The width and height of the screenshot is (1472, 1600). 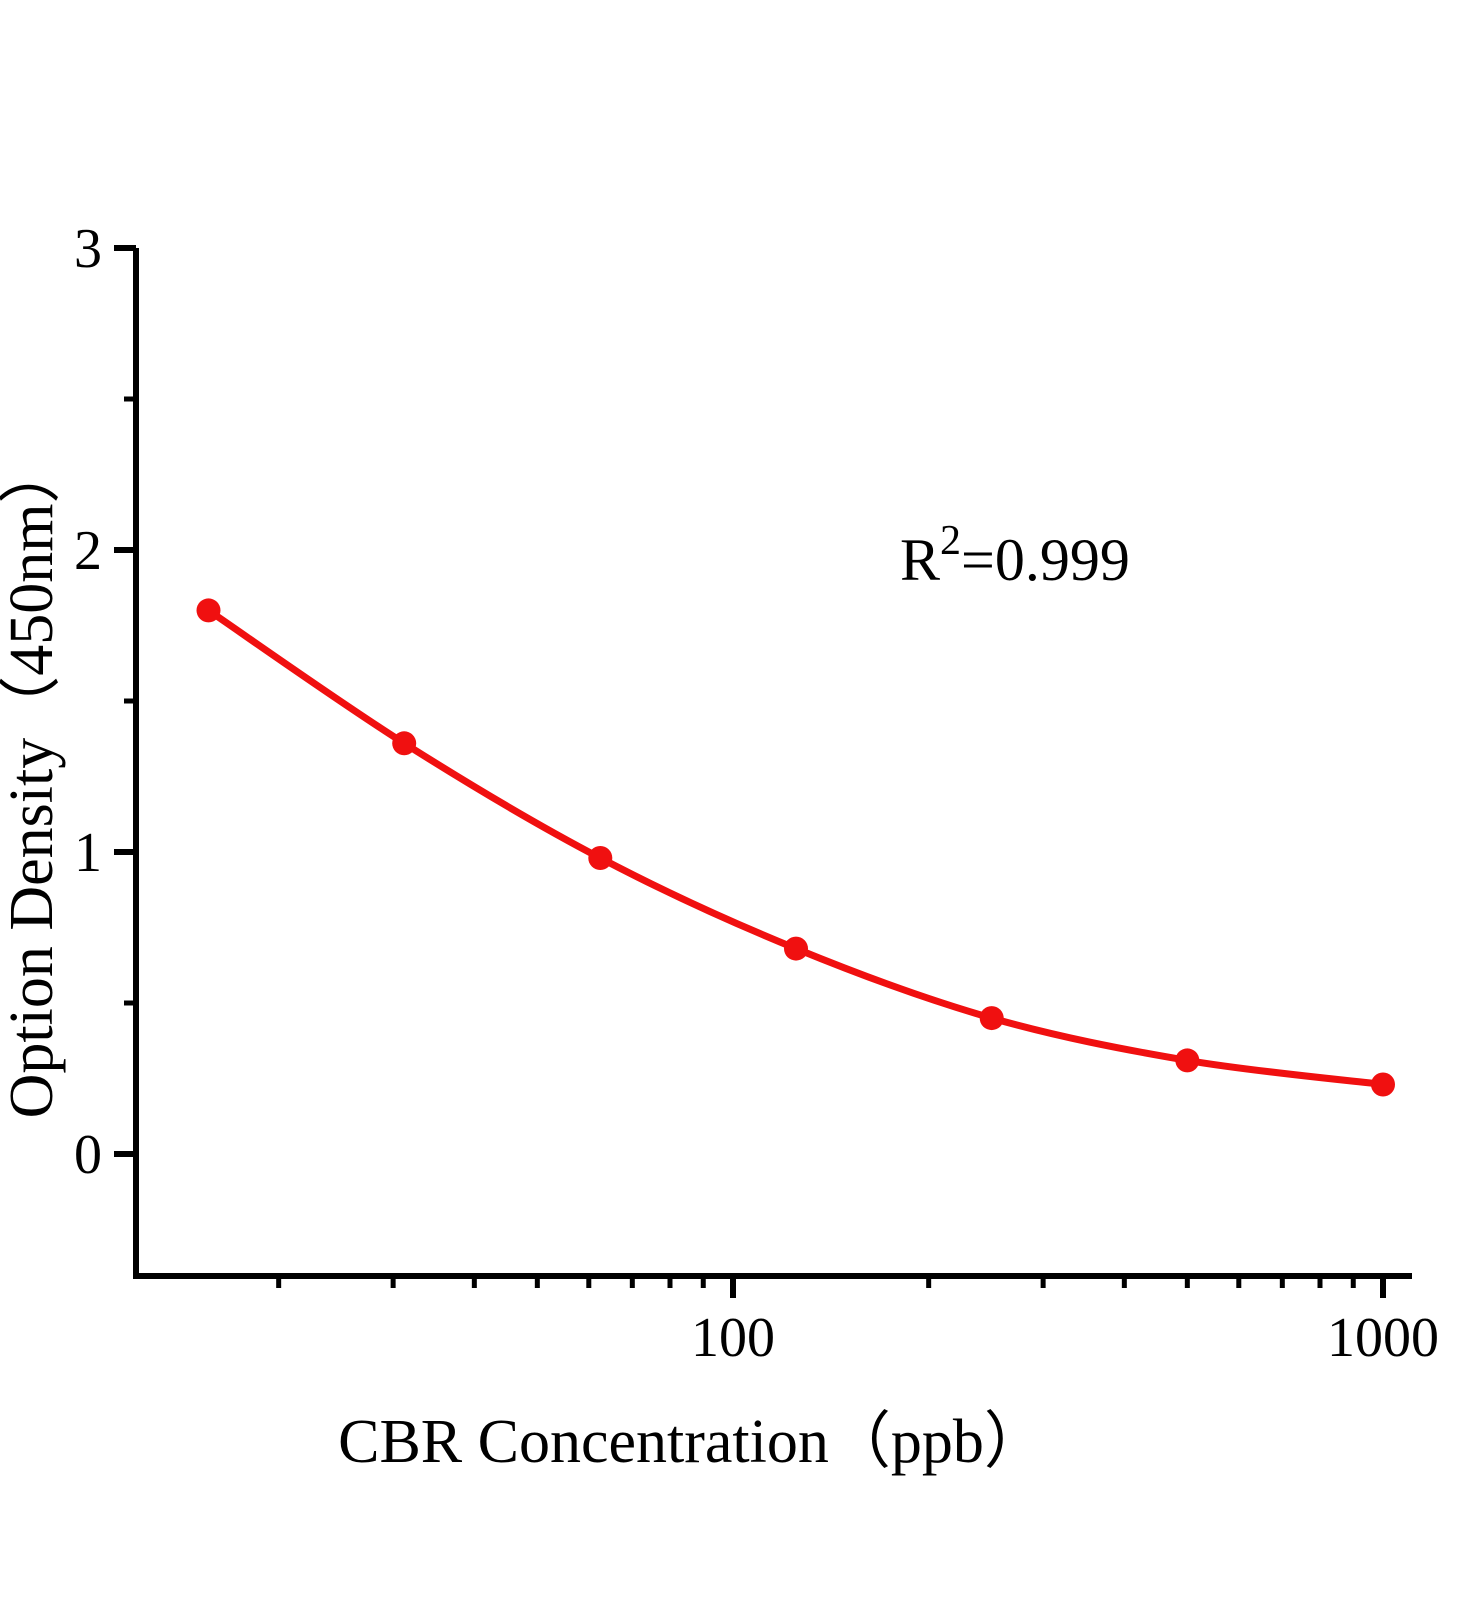 I want to click on x-axis-title: CBR Concentration（ppb）, so click(x=692, y=1442).